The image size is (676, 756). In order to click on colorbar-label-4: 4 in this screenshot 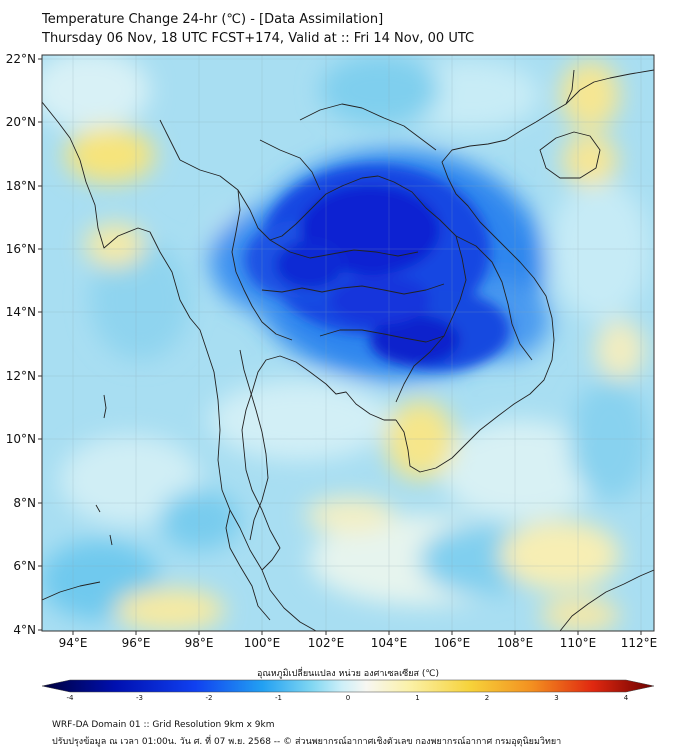, I will do `click(626, 698)`.